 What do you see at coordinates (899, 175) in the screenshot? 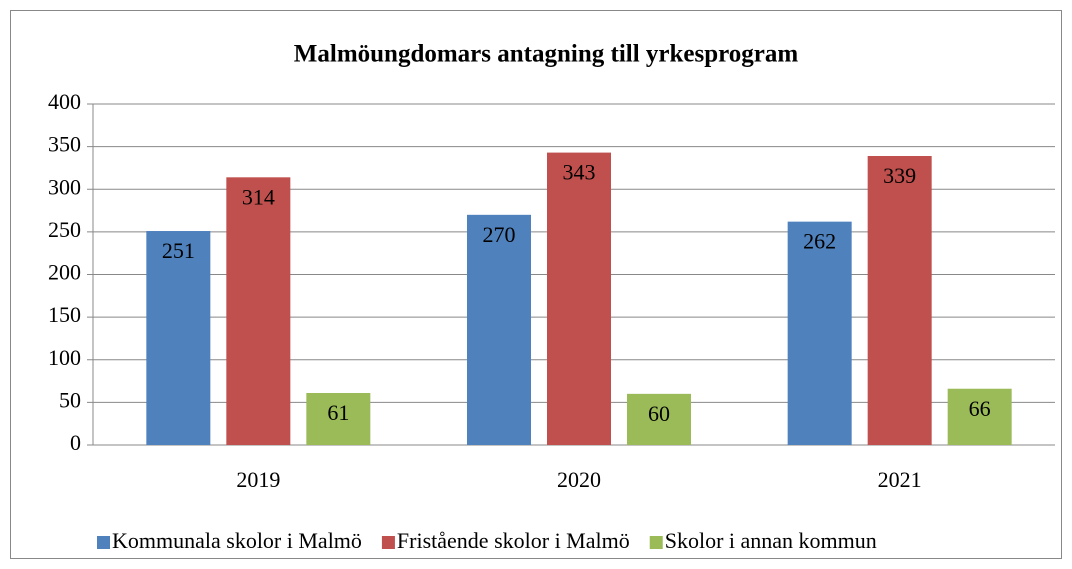
I see `data-label: 339` at bounding box center [899, 175].